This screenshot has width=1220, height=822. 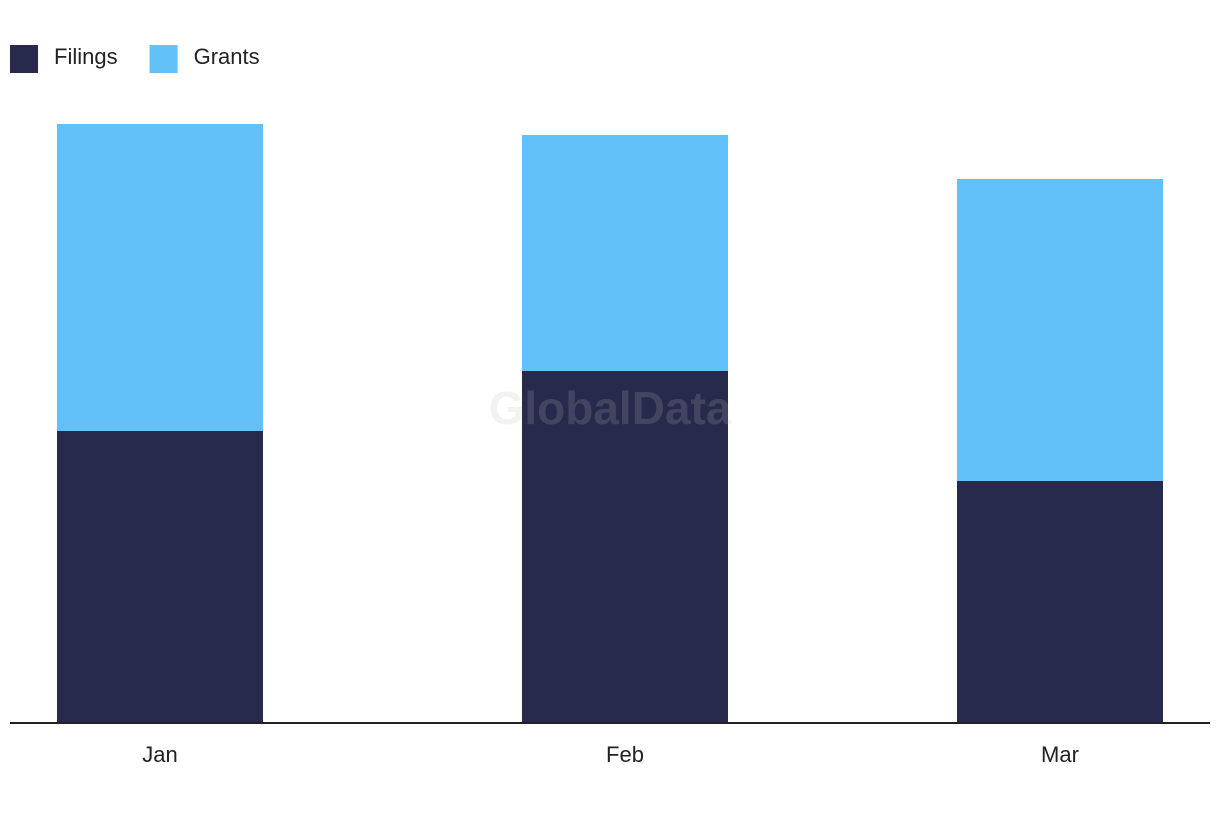 What do you see at coordinates (86, 56) in the screenshot?
I see `legend-label: Filings` at bounding box center [86, 56].